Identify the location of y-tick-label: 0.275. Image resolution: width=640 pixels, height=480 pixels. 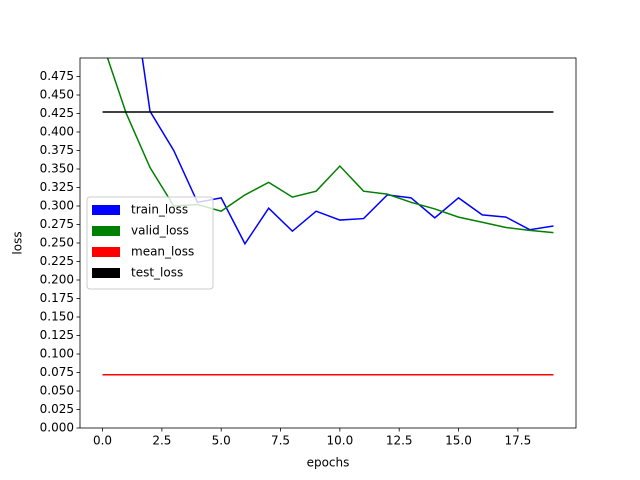
(57, 224).